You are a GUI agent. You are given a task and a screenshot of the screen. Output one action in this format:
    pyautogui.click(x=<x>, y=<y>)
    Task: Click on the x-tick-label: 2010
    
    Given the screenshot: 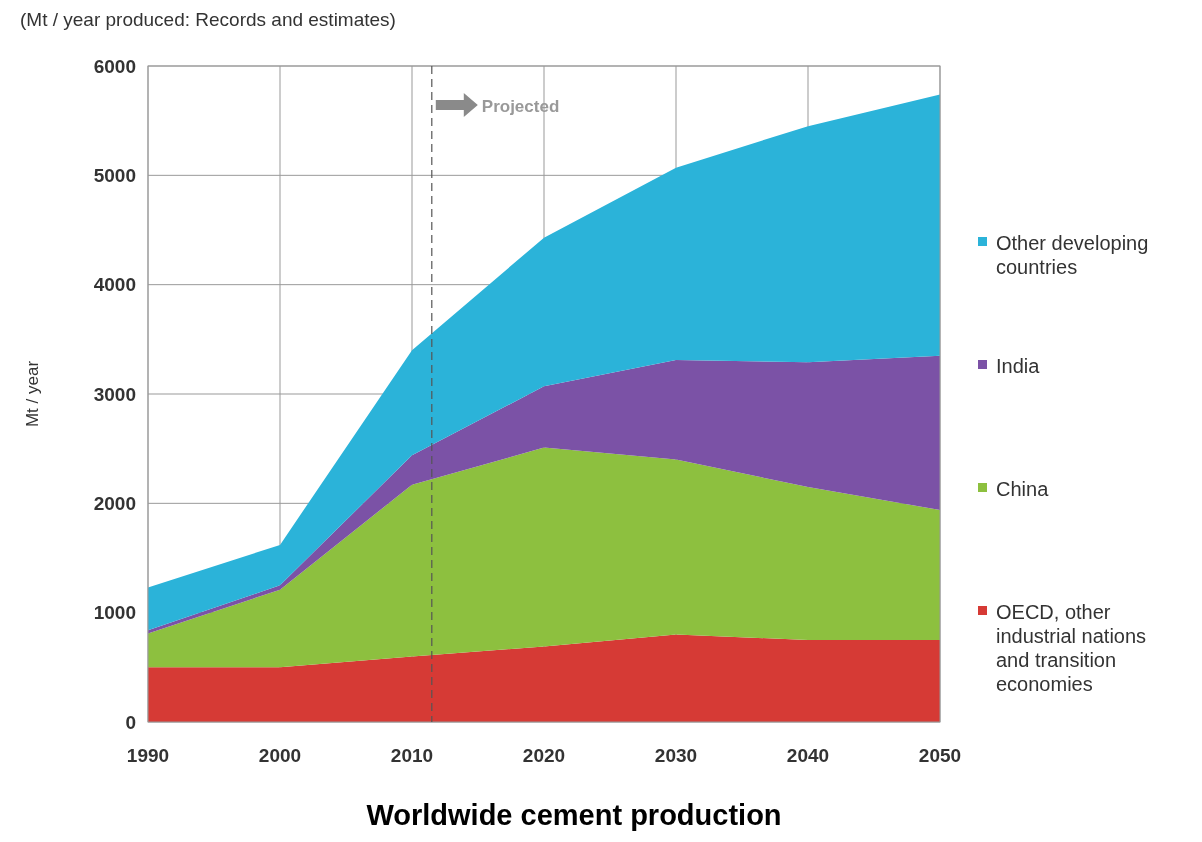 What is the action you would take?
    pyautogui.click(x=412, y=755)
    